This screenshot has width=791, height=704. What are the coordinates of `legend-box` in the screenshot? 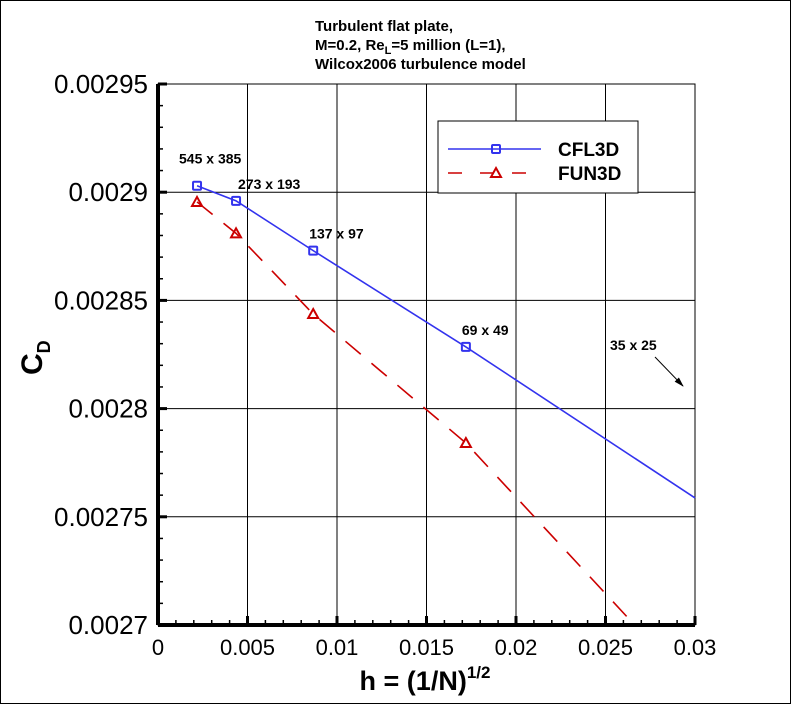 It's located at (538, 157).